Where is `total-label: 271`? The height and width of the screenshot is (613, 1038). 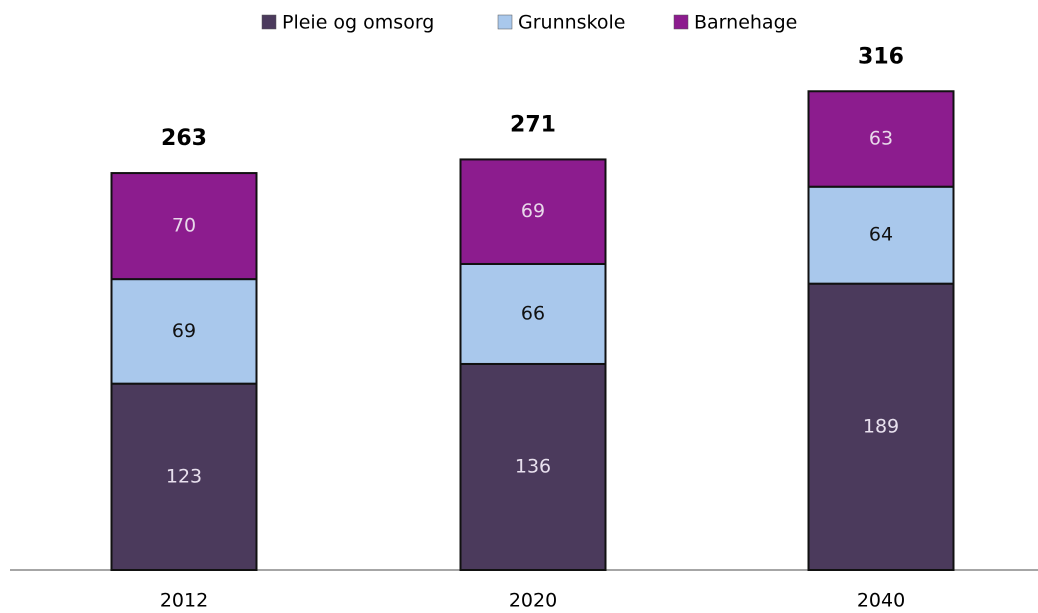 total-label: 271 is located at coordinates (533, 124).